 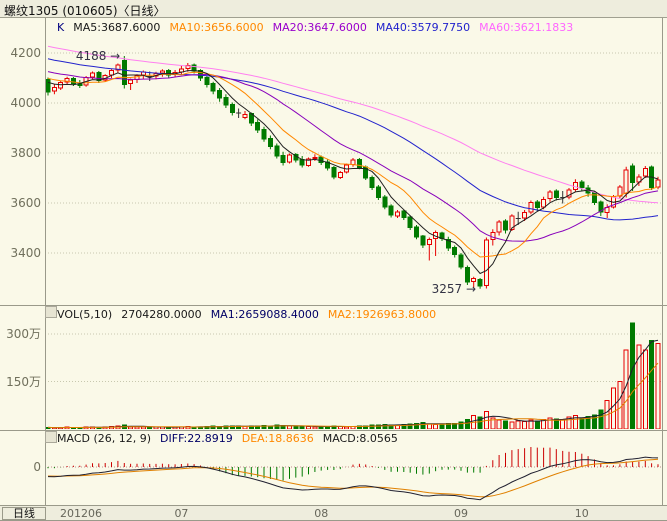 I want to click on svg-text: 4188 →, so click(x=98, y=56).